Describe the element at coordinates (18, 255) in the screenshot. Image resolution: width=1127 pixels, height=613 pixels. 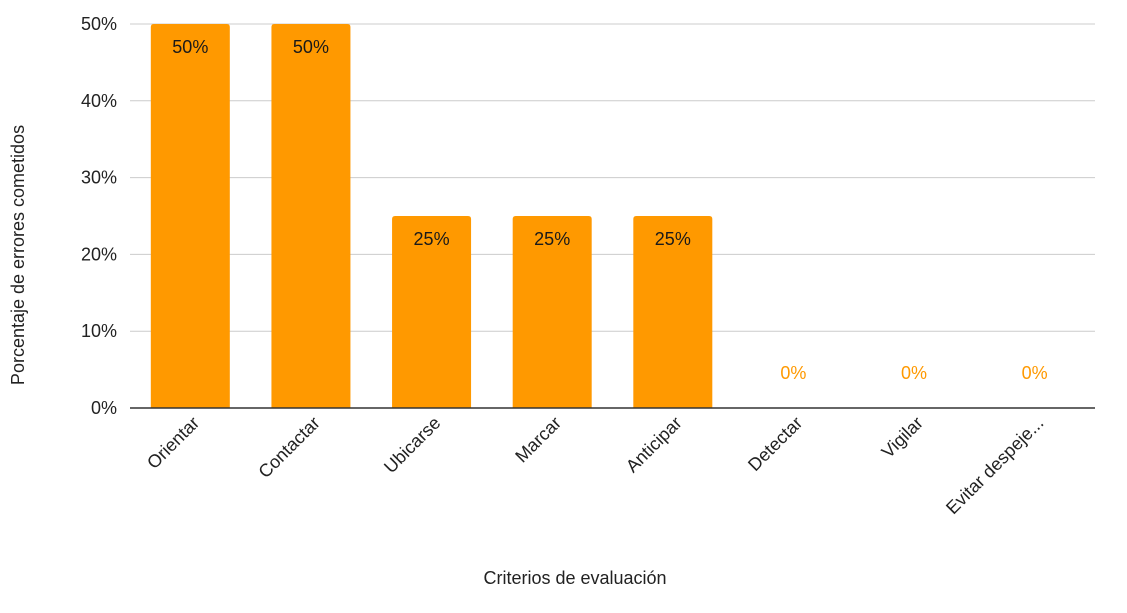
I see `y-axis-title: Porcentaje de errores cometidos` at that location.